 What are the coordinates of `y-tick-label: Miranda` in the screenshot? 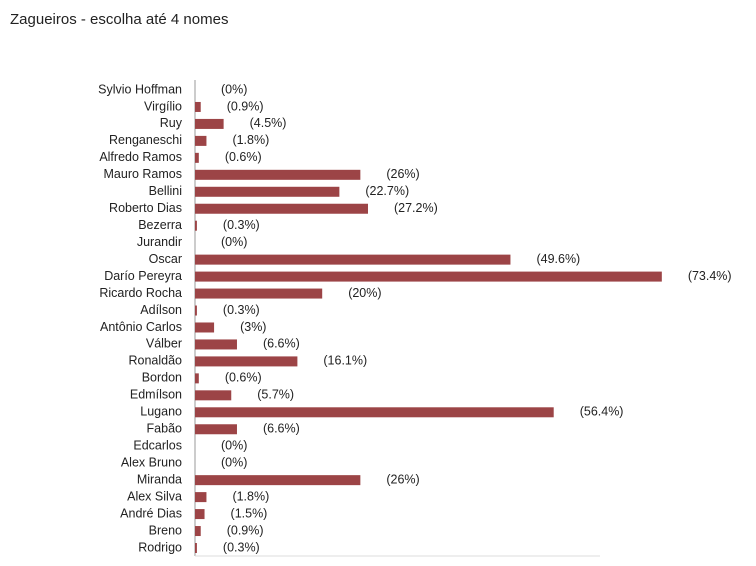 It's located at (159, 479).